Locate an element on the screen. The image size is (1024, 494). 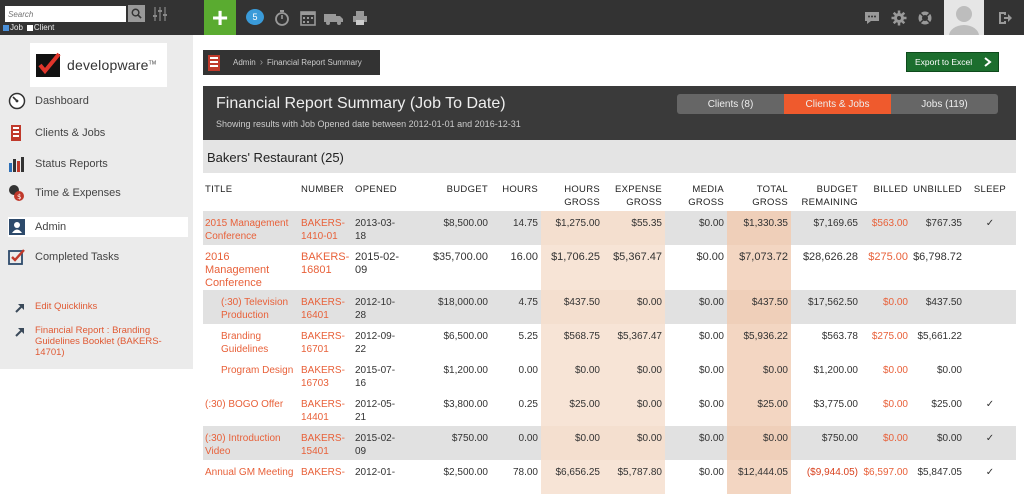
row-budget-remaining: ($9,944.05) is located at coordinates (832, 472).